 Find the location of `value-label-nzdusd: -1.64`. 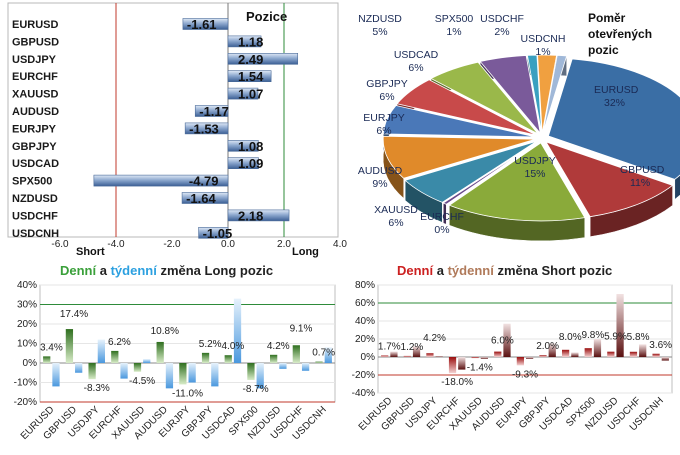

value-label-nzdusd: -1.64 is located at coordinates (201, 198).